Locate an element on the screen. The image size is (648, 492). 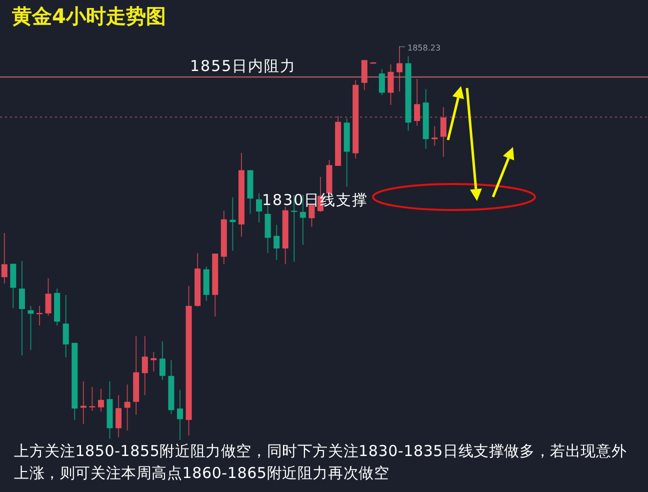
annotation: 1858.23 is located at coordinates (424, 48).